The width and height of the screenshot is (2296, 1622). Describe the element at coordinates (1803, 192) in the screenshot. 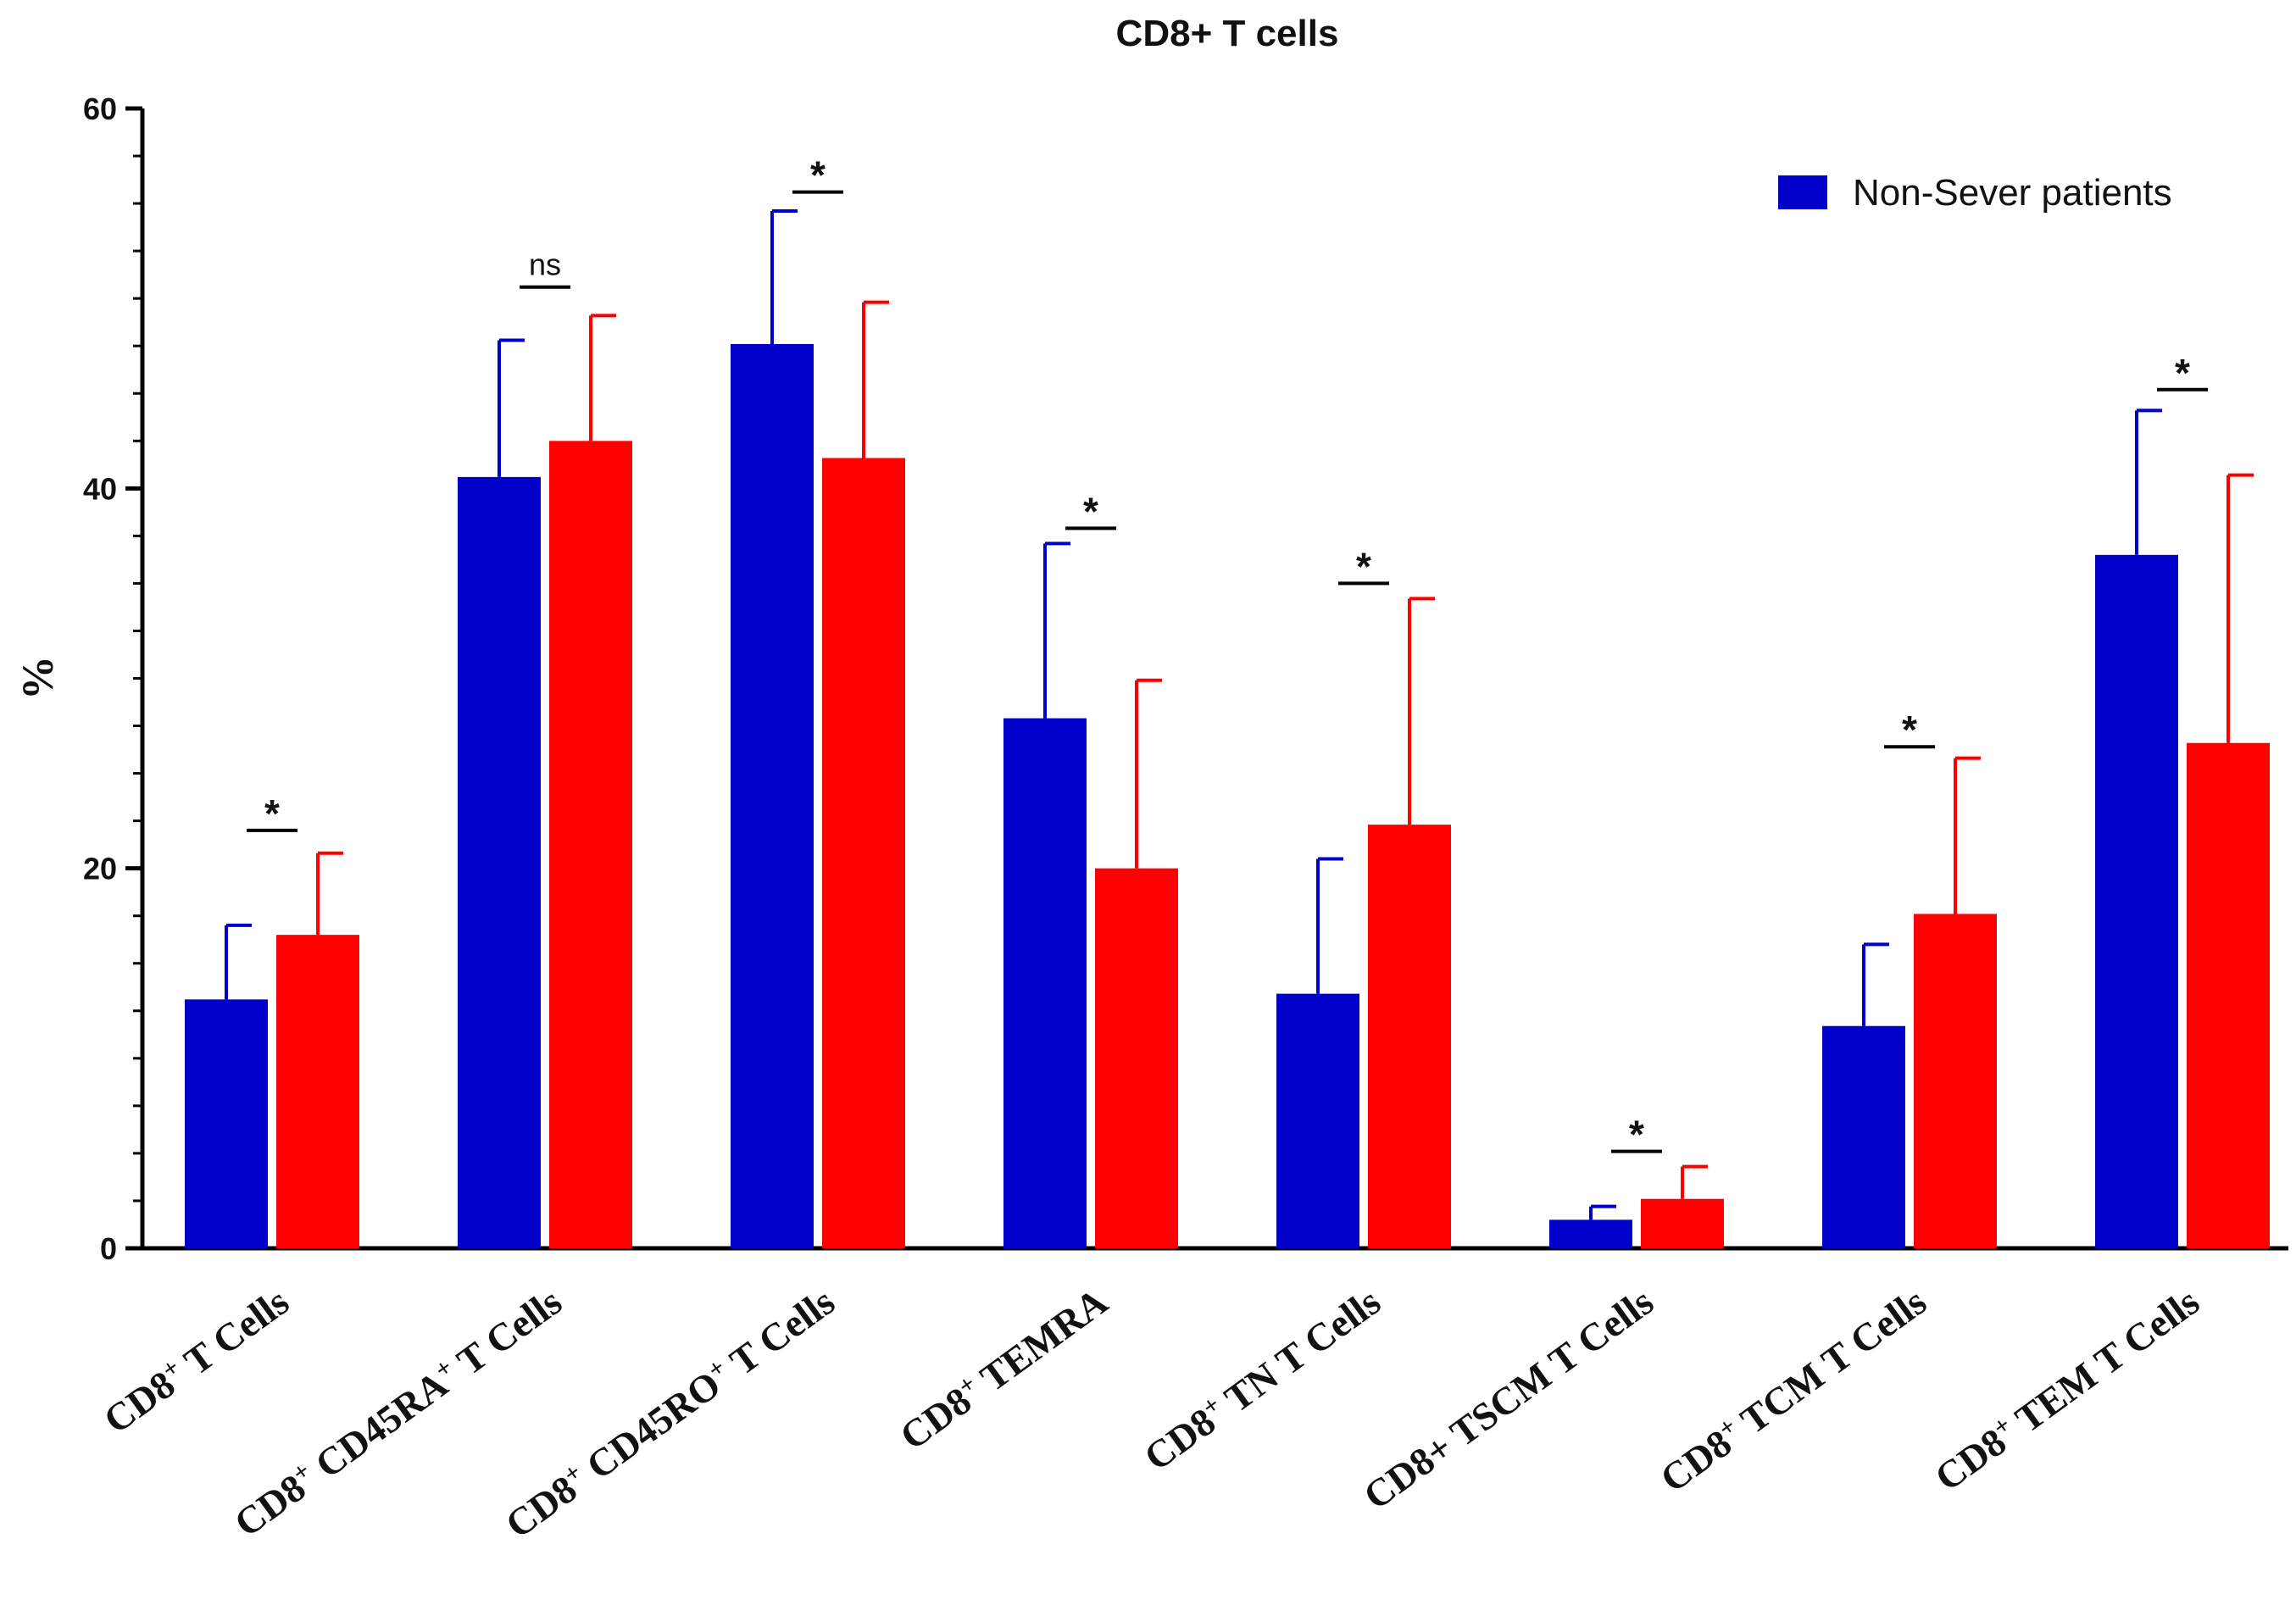

I see `legend-swatch-non-sever` at that location.